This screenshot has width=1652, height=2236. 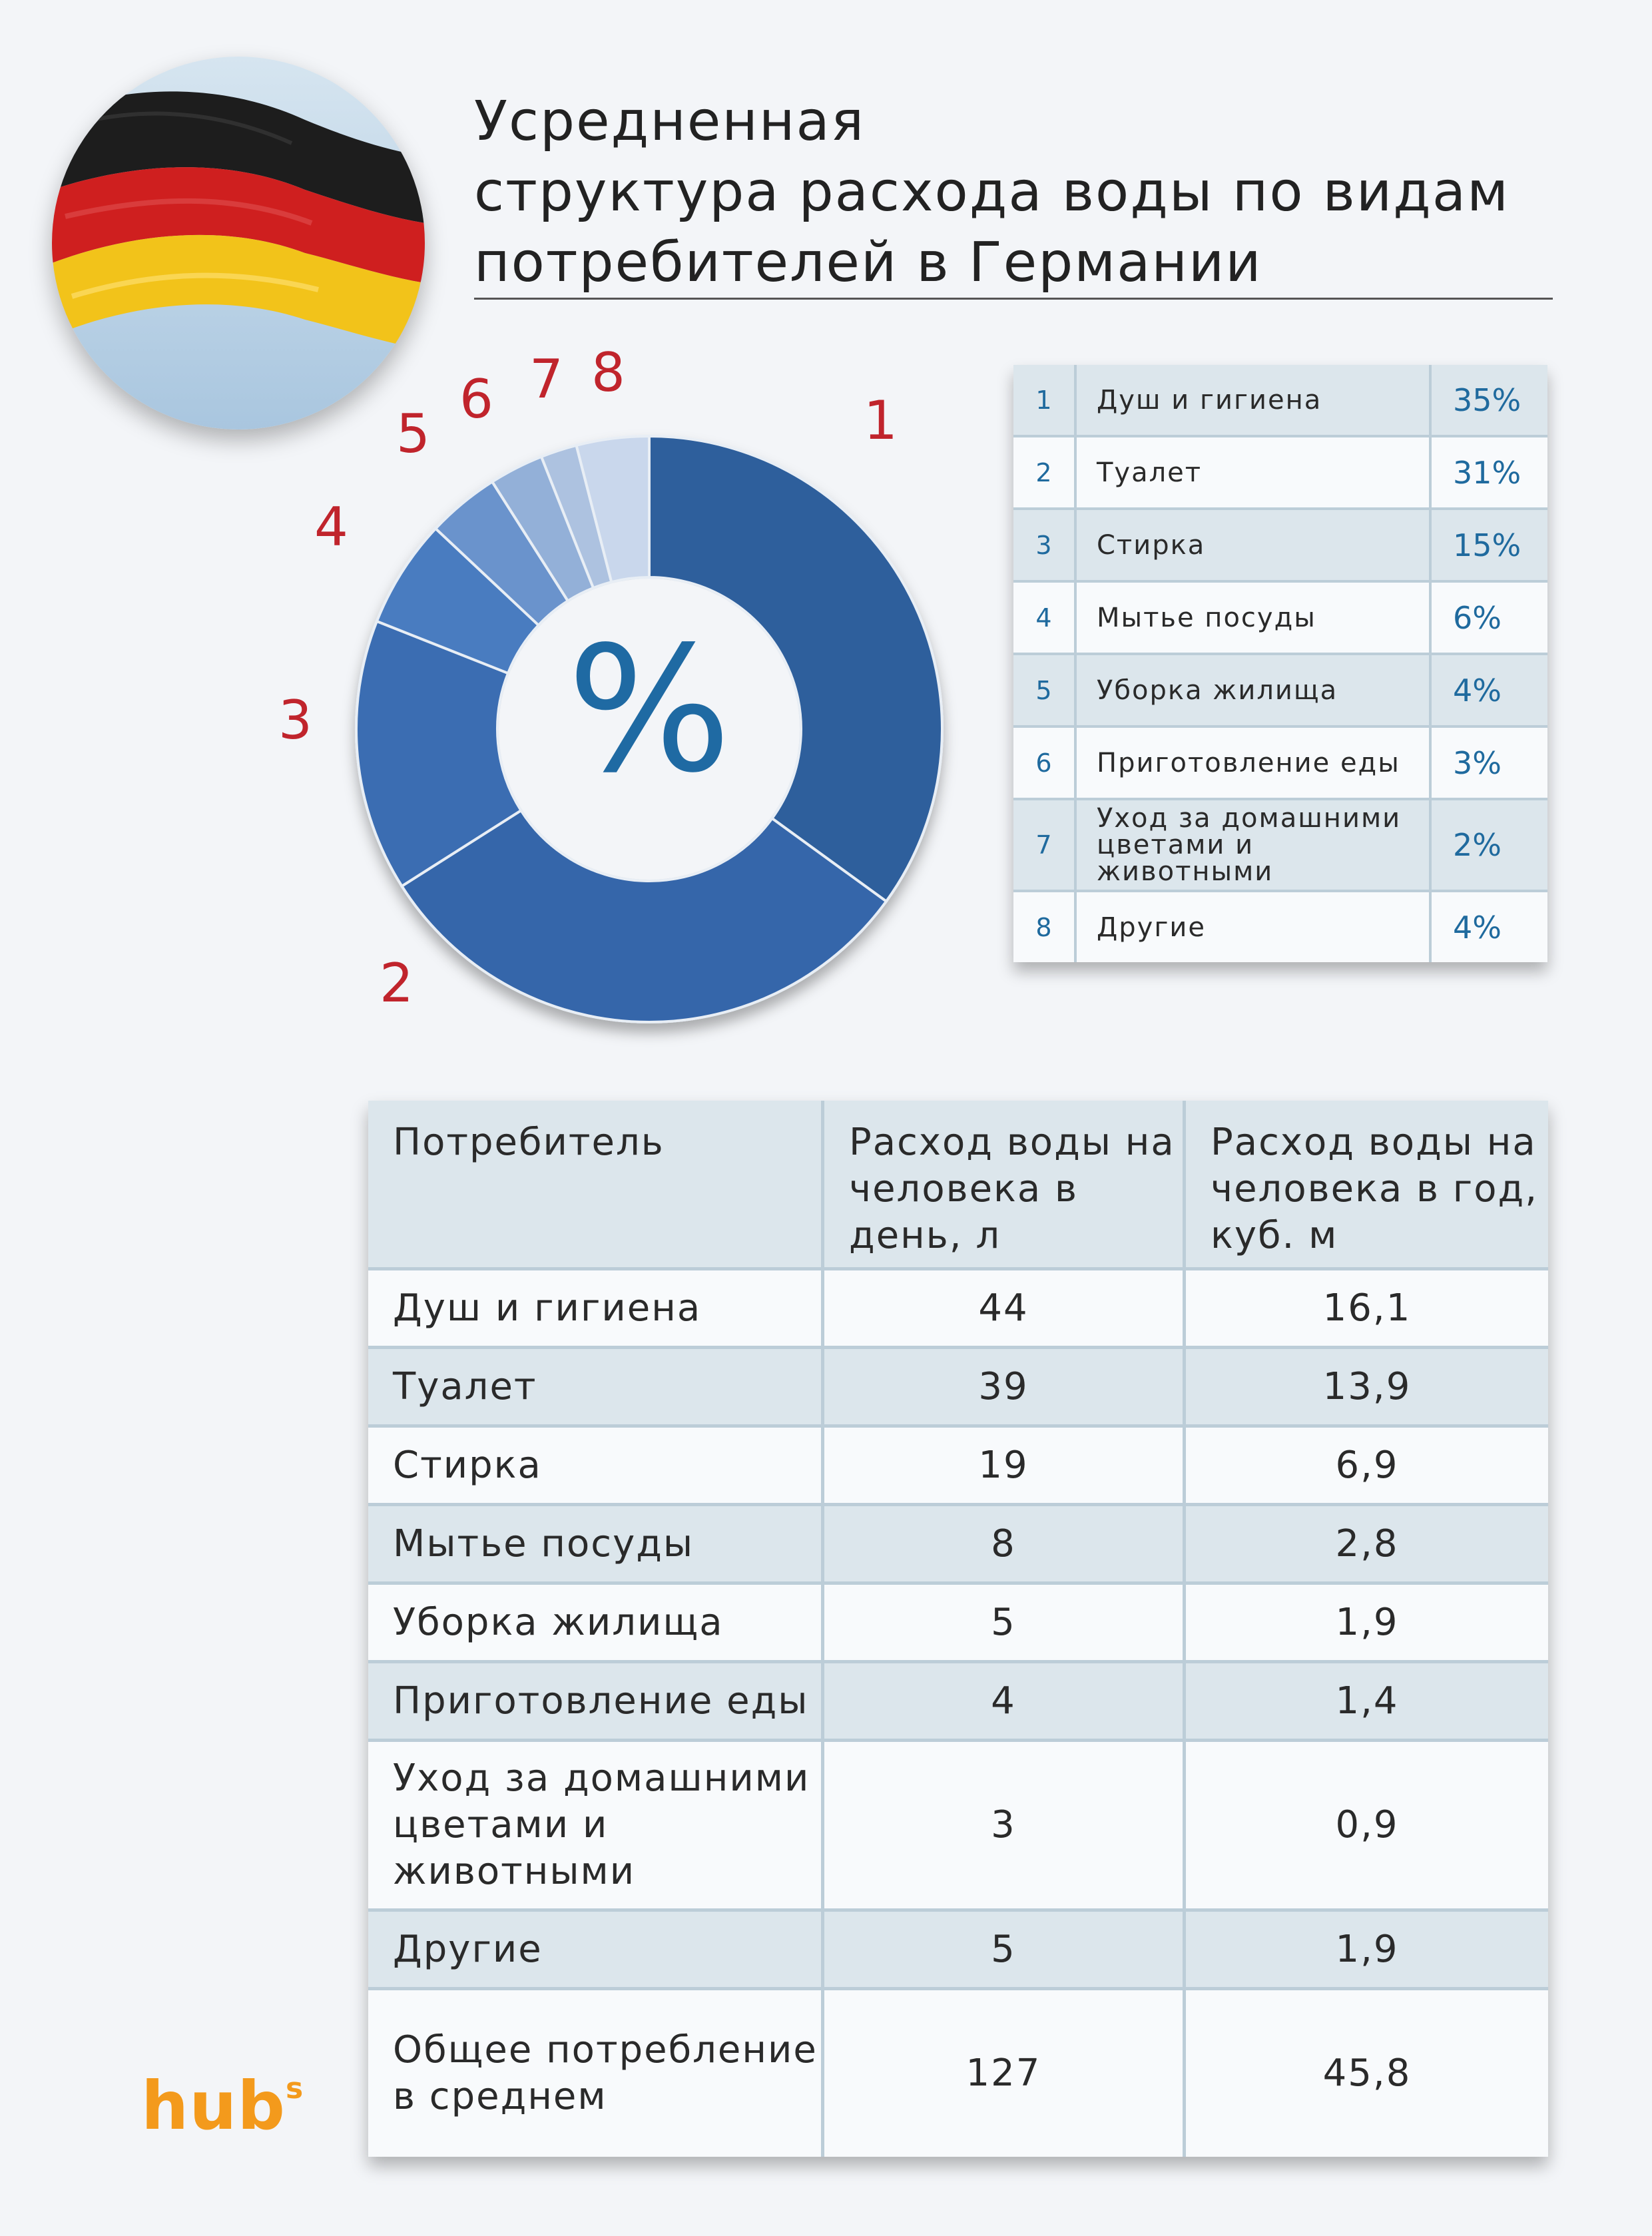 What do you see at coordinates (1374, 1189) in the screenshot?
I see `header-per-year: Расход воды на человека в год, куб. м` at bounding box center [1374, 1189].